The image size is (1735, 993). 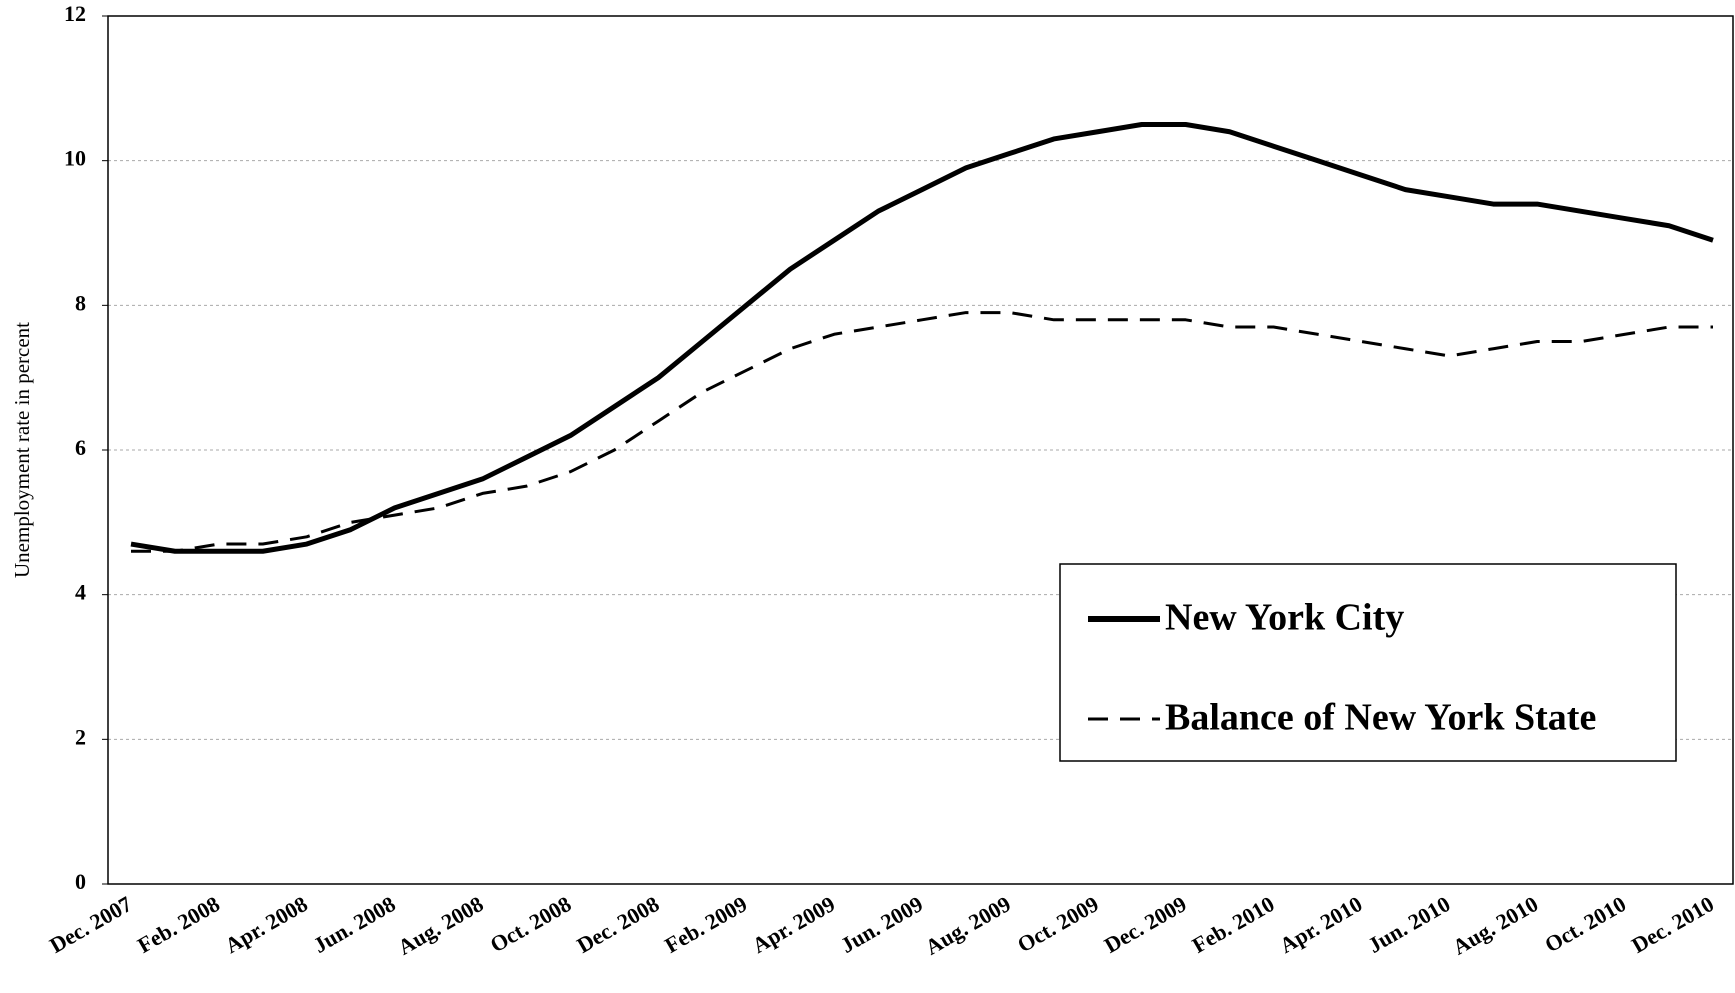 What do you see at coordinates (80, 302) in the screenshot?
I see `y-tick-label: 8` at bounding box center [80, 302].